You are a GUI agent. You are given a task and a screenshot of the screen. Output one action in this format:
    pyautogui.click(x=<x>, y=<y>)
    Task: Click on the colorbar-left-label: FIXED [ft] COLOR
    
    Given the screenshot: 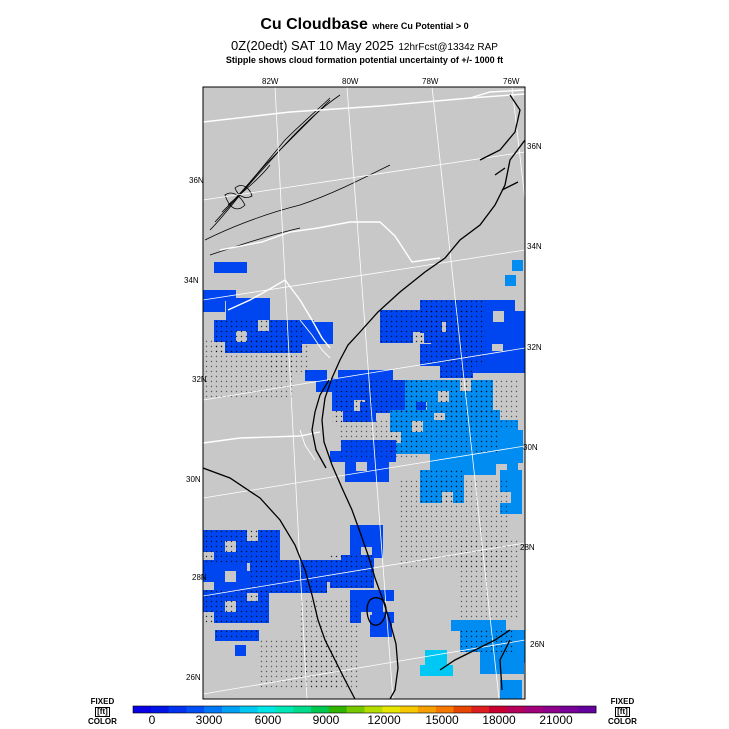 What is the action you would take?
    pyautogui.click(x=102, y=712)
    